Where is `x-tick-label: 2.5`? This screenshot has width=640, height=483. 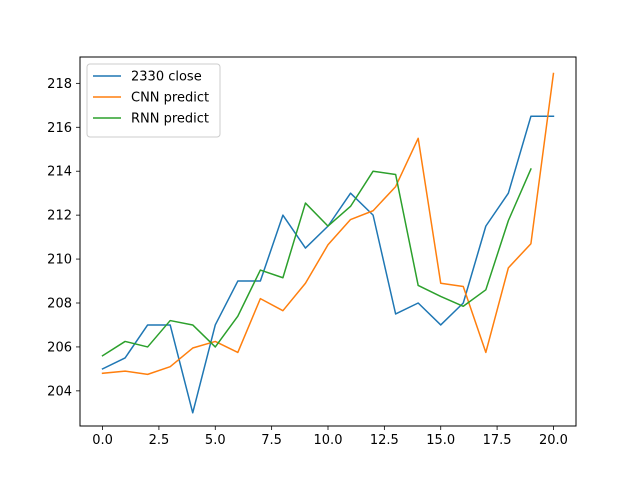 x-tick-label: 2.5 is located at coordinates (159, 440).